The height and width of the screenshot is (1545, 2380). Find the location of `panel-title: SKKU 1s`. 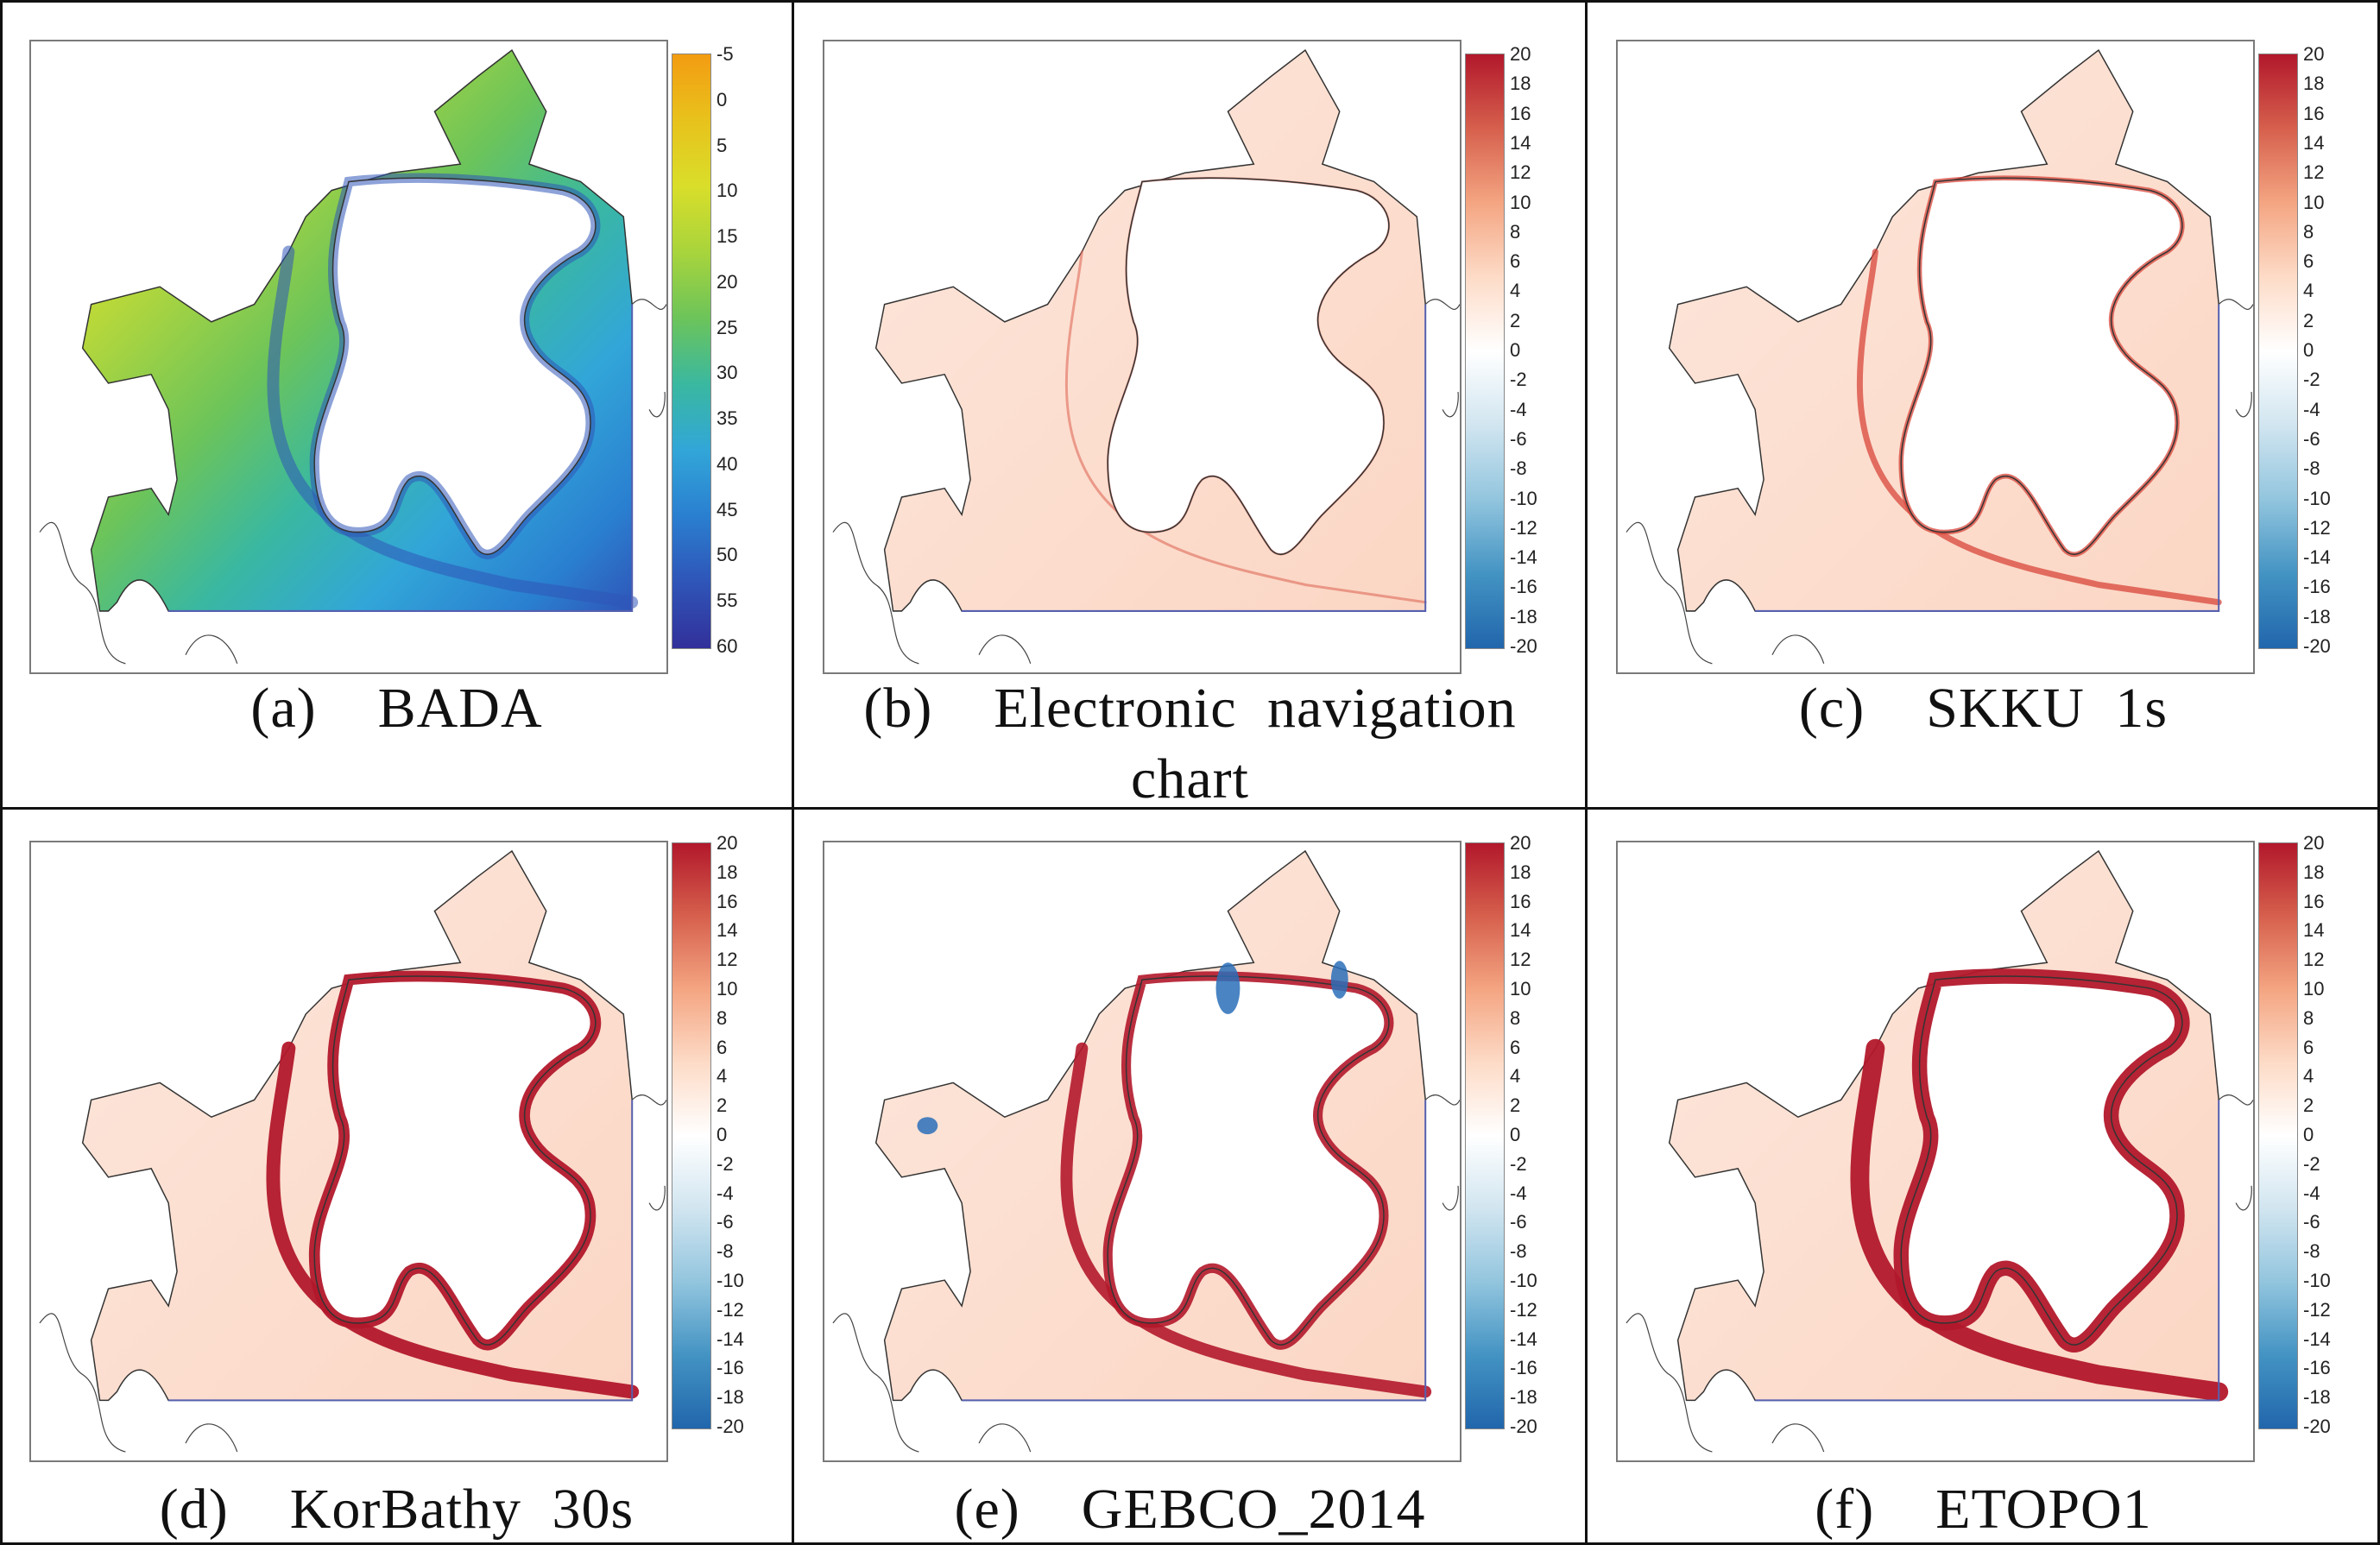

panel-title: SKKU 1s is located at coordinates (2048, 708).